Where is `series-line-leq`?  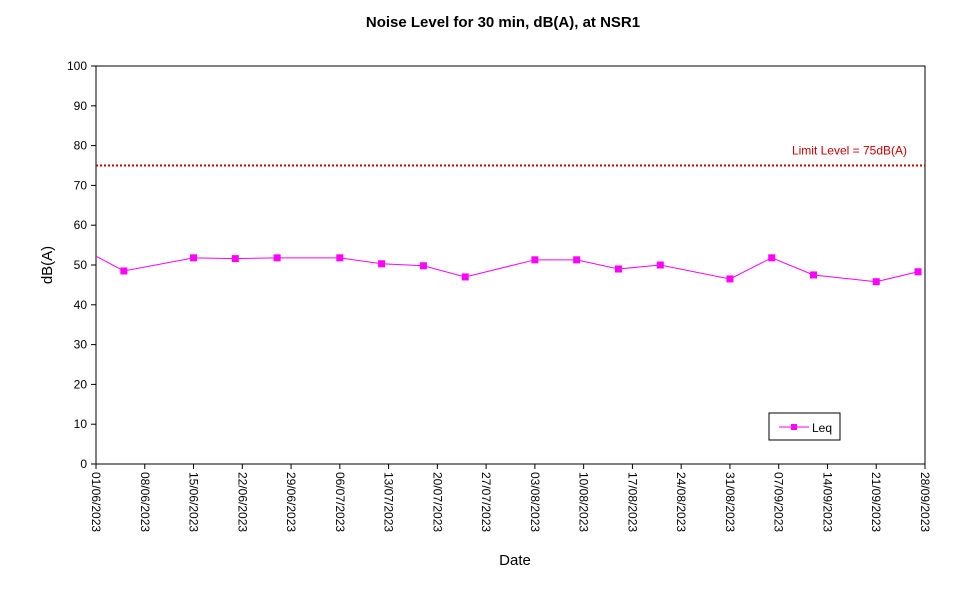
series-line-leq is located at coordinates (507, 269).